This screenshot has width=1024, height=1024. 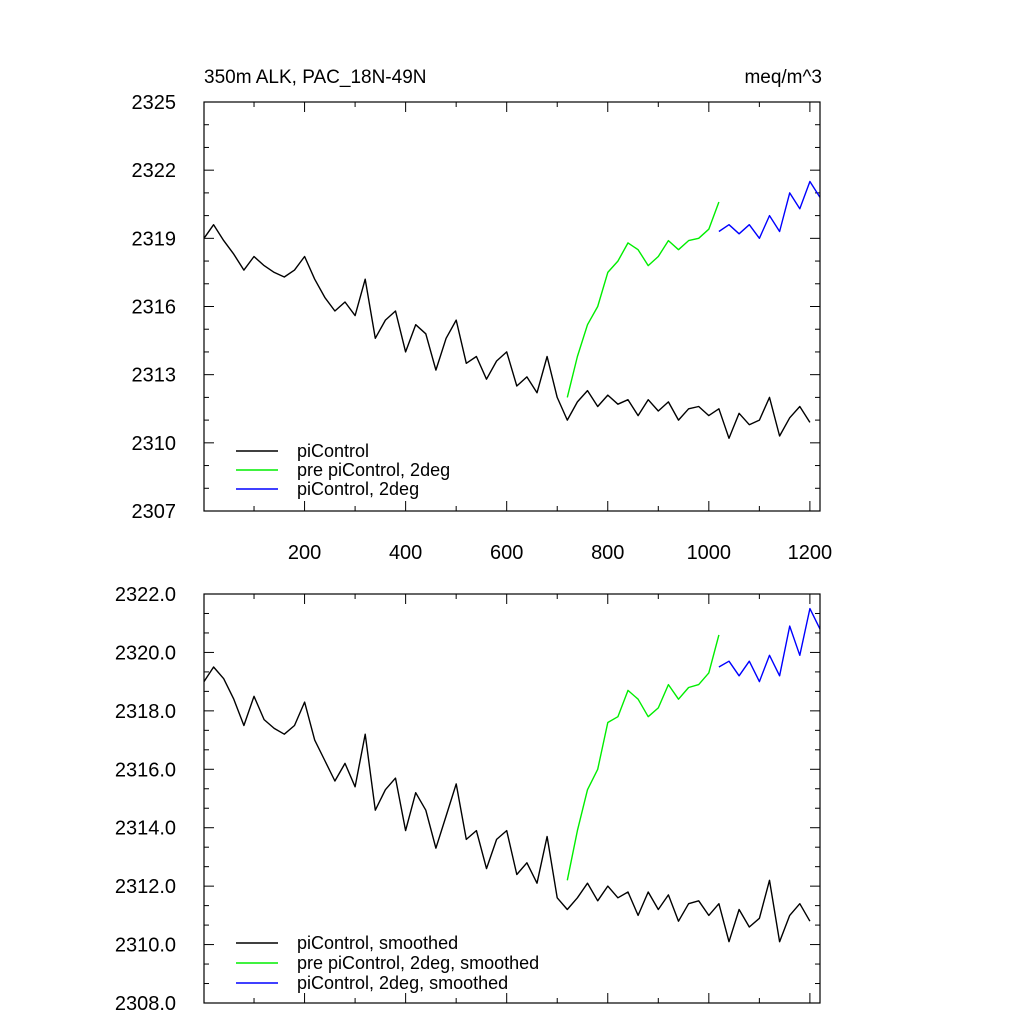 What do you see at coordinates (145, 829) in the screenshot?
I see `bottom-y-tick-label: 2314.0` at bounding box center [145, 829].